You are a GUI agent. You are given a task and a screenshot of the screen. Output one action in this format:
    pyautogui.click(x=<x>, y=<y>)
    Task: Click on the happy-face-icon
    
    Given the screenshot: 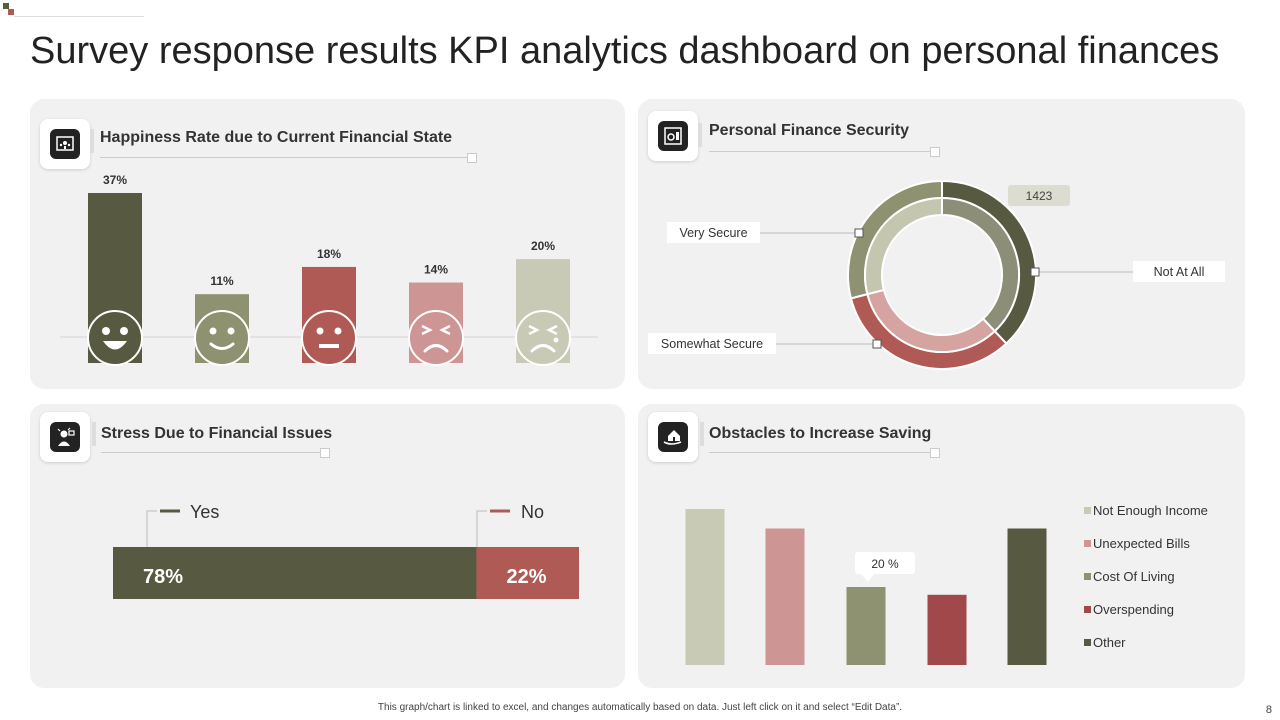 What is the action you would take?
    pyautogui.click(x=222, y=338)
    